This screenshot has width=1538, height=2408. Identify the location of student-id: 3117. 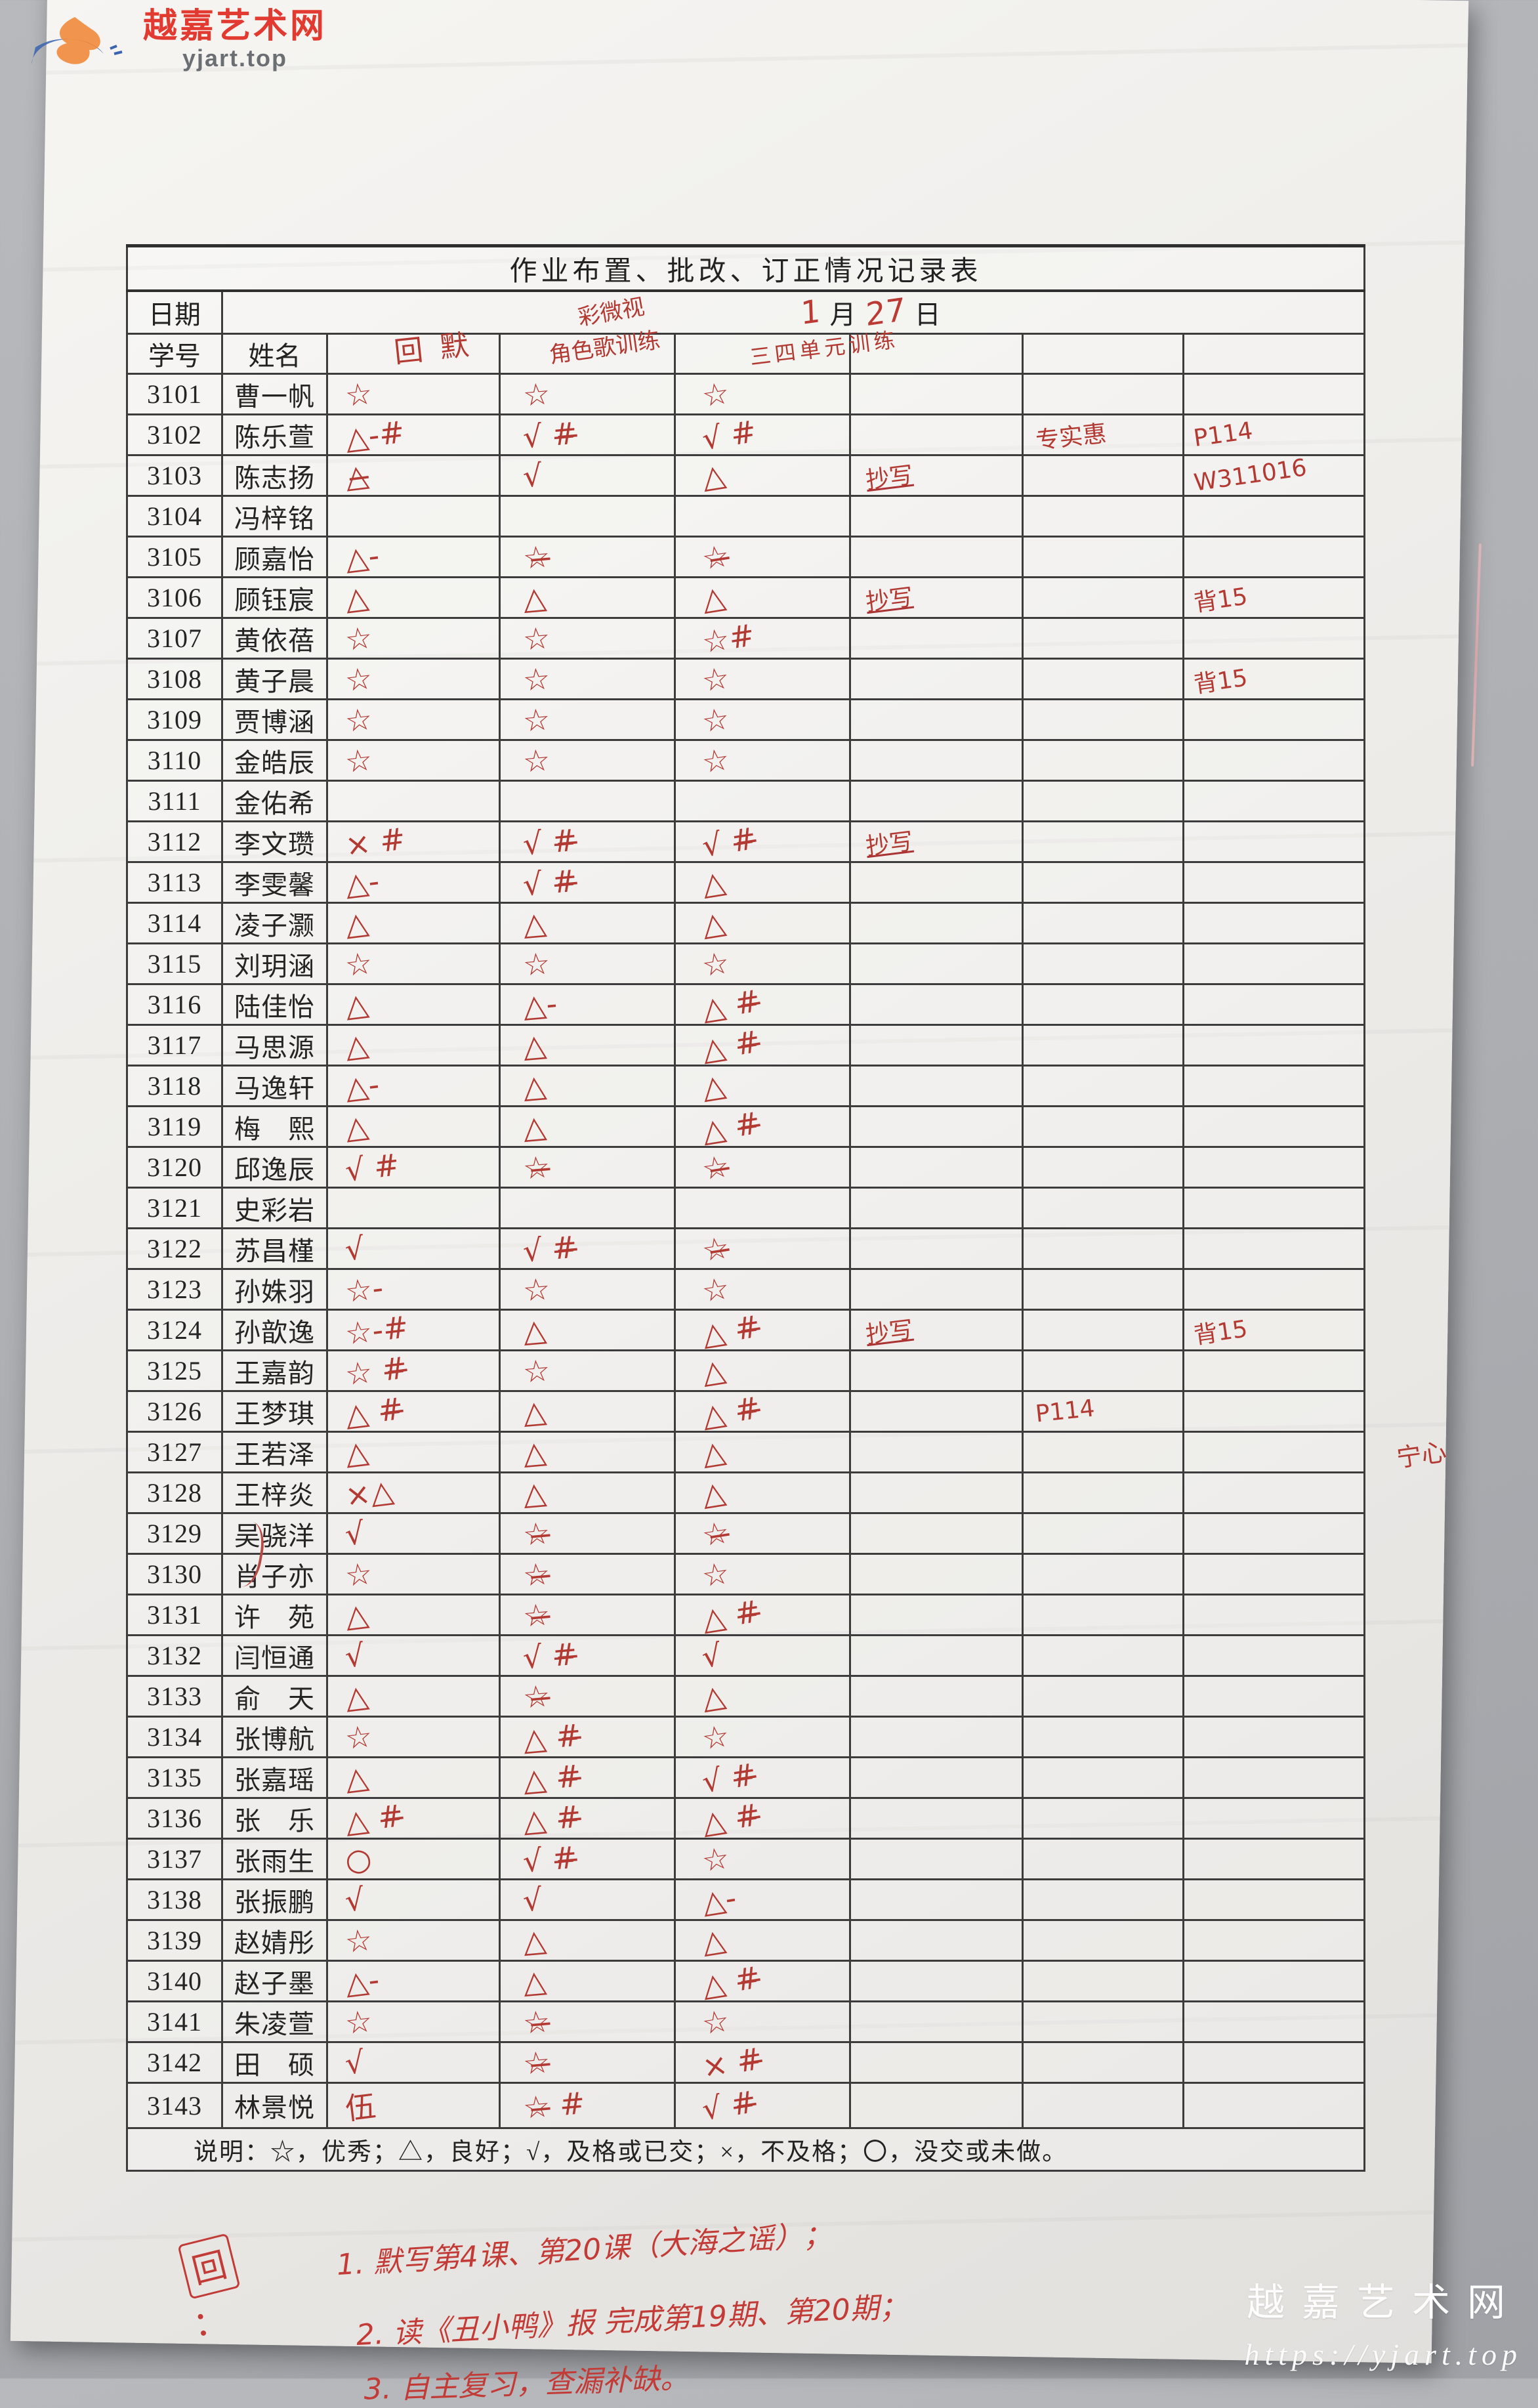
(175, 1045).